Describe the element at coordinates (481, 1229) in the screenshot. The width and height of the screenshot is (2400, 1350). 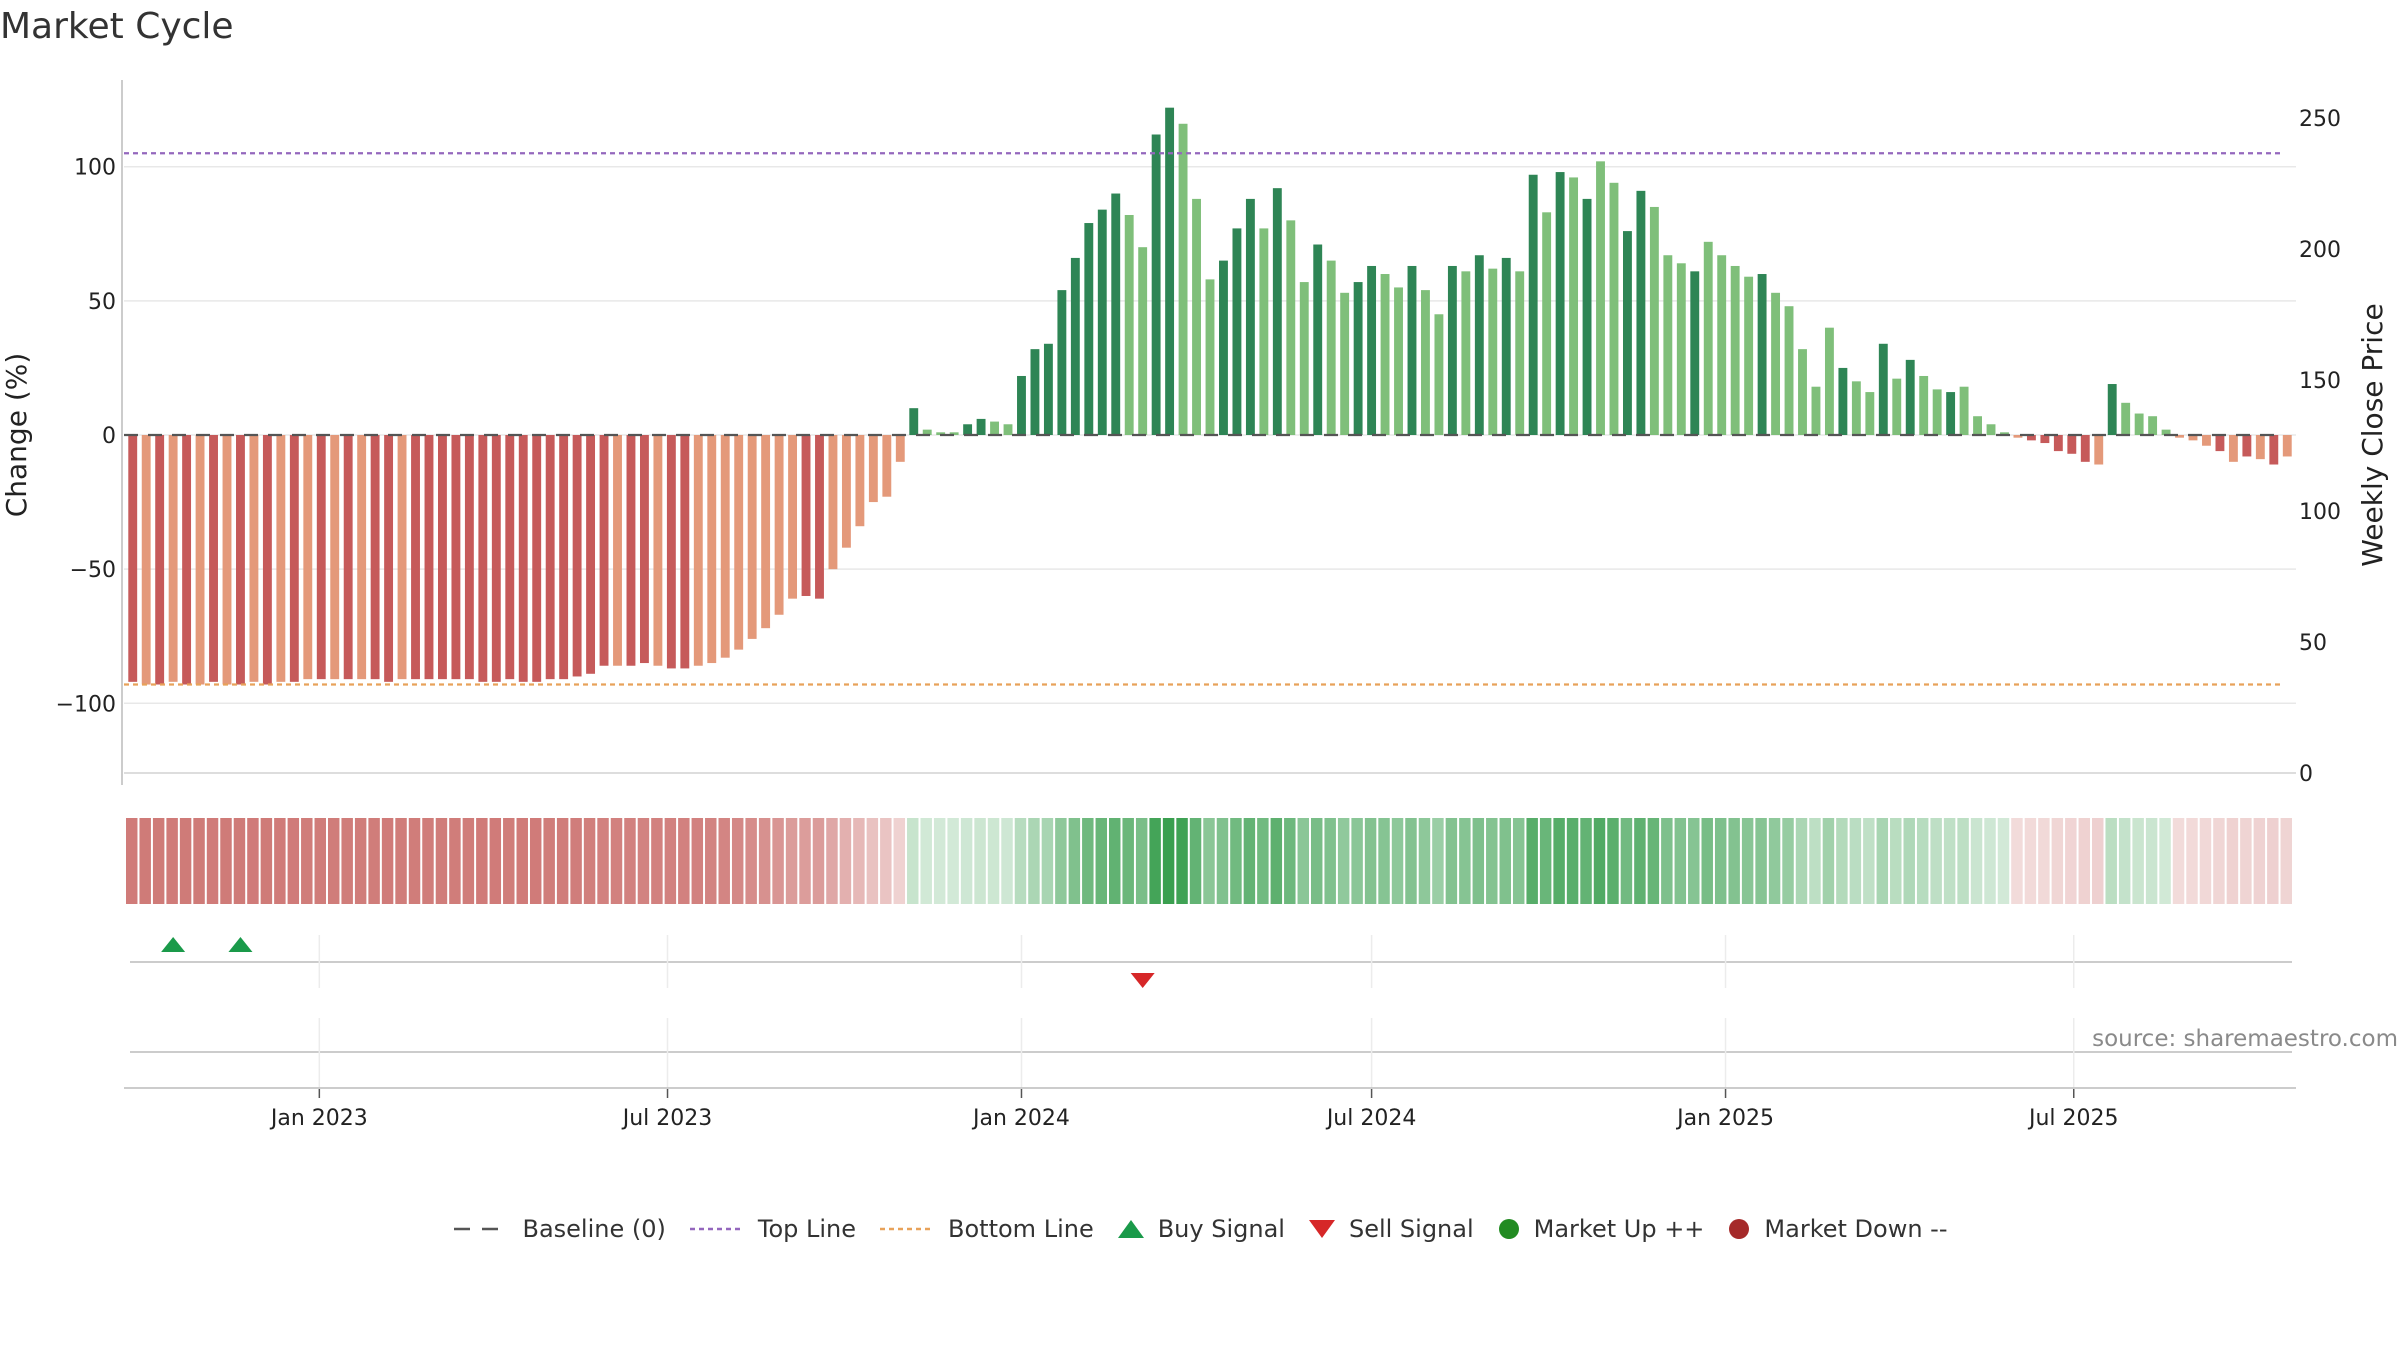
I see `baseline-swatch` at that location.